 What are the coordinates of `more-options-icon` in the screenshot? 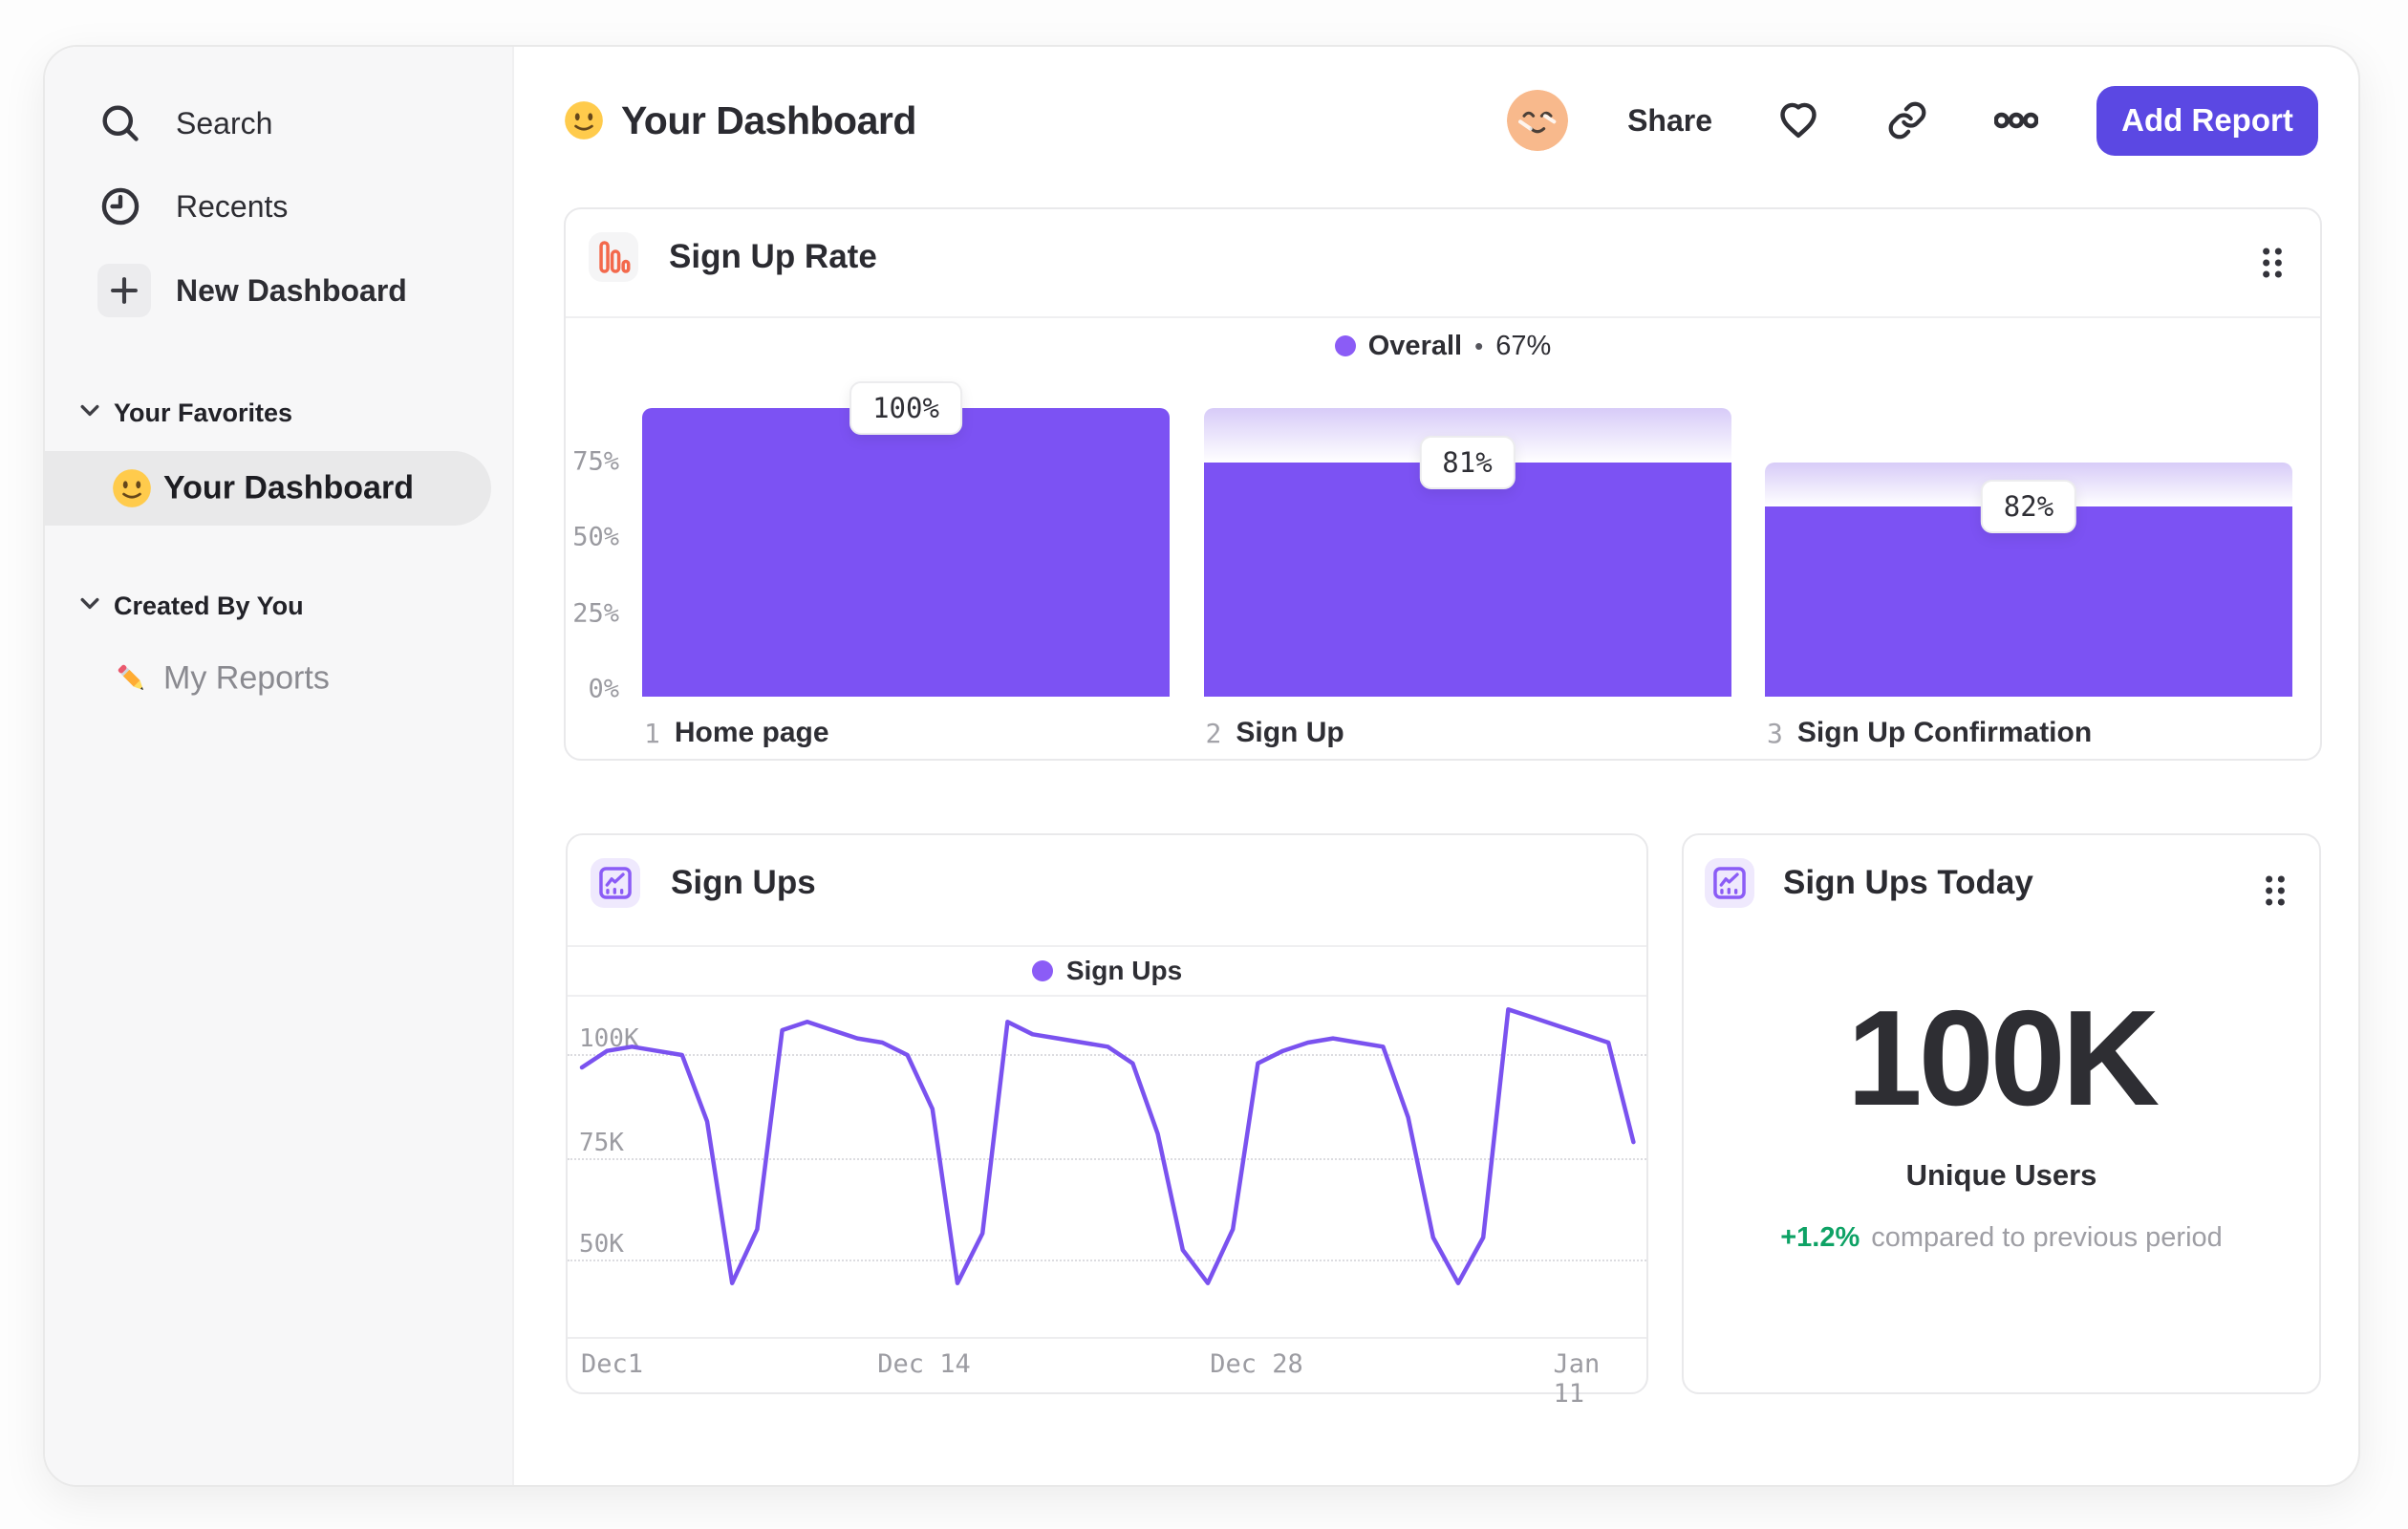 It's located at (2016, 120).